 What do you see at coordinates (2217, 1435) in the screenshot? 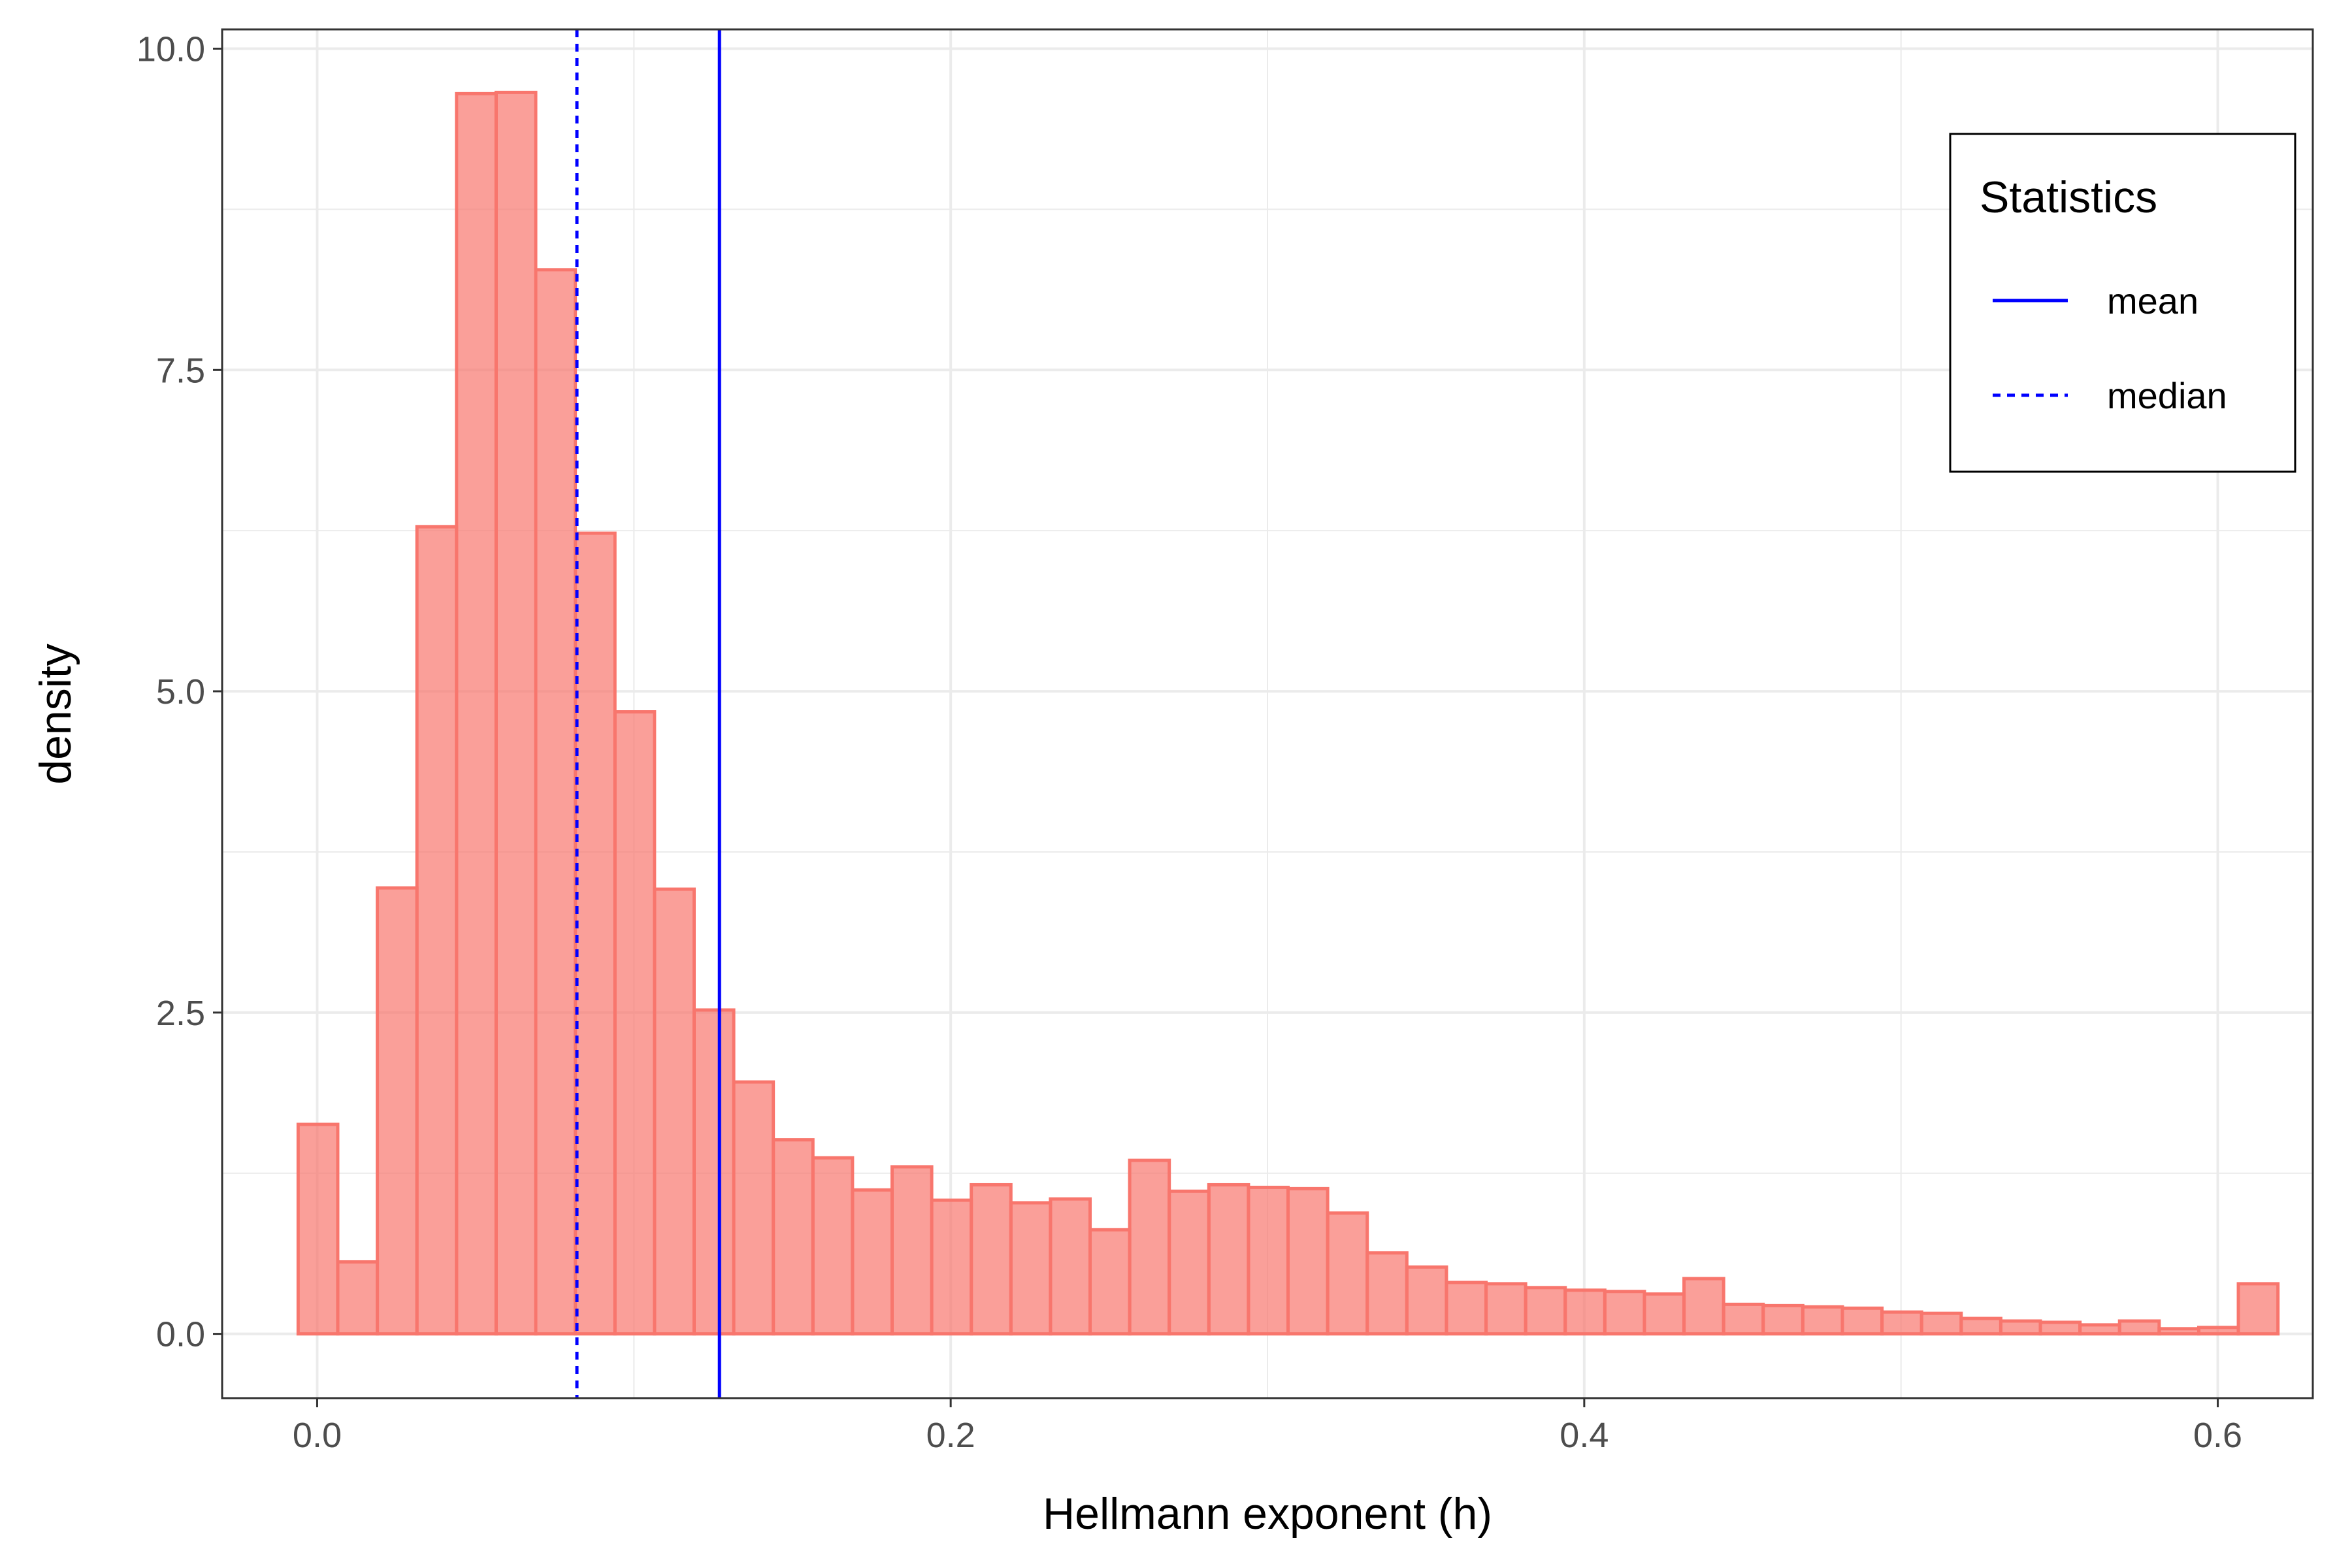
I see `x-tick-label: 0.6` at bounding box center [2217, 1435].